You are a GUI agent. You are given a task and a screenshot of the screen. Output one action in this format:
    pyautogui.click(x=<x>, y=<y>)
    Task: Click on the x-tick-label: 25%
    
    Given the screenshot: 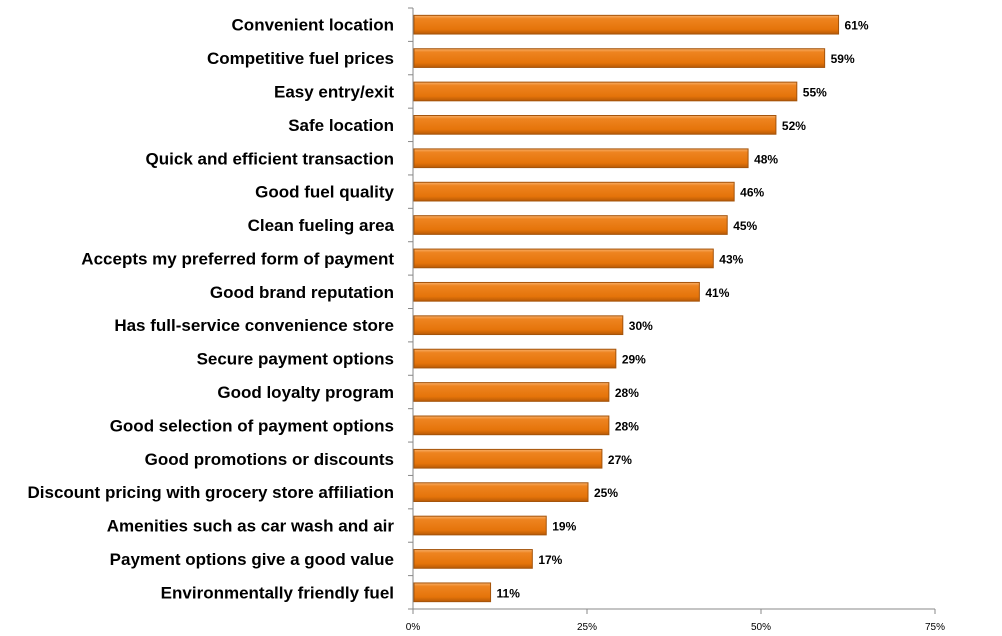 What is the action you would take?
    pyautogui.click(x=587, y=627)
    